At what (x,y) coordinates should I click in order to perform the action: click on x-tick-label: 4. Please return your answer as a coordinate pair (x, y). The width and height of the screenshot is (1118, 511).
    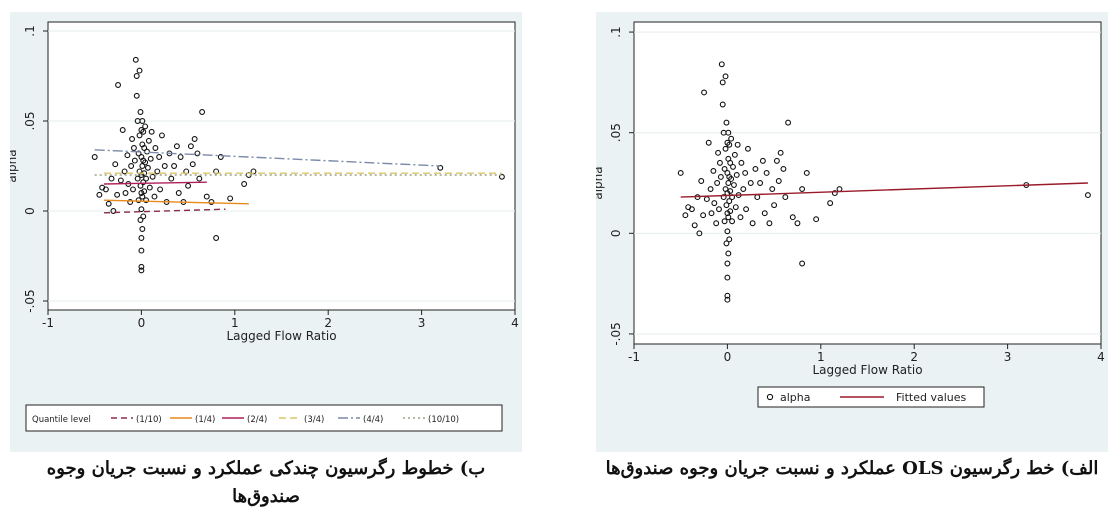
    Looking at the image, I should click on (1101, 357).